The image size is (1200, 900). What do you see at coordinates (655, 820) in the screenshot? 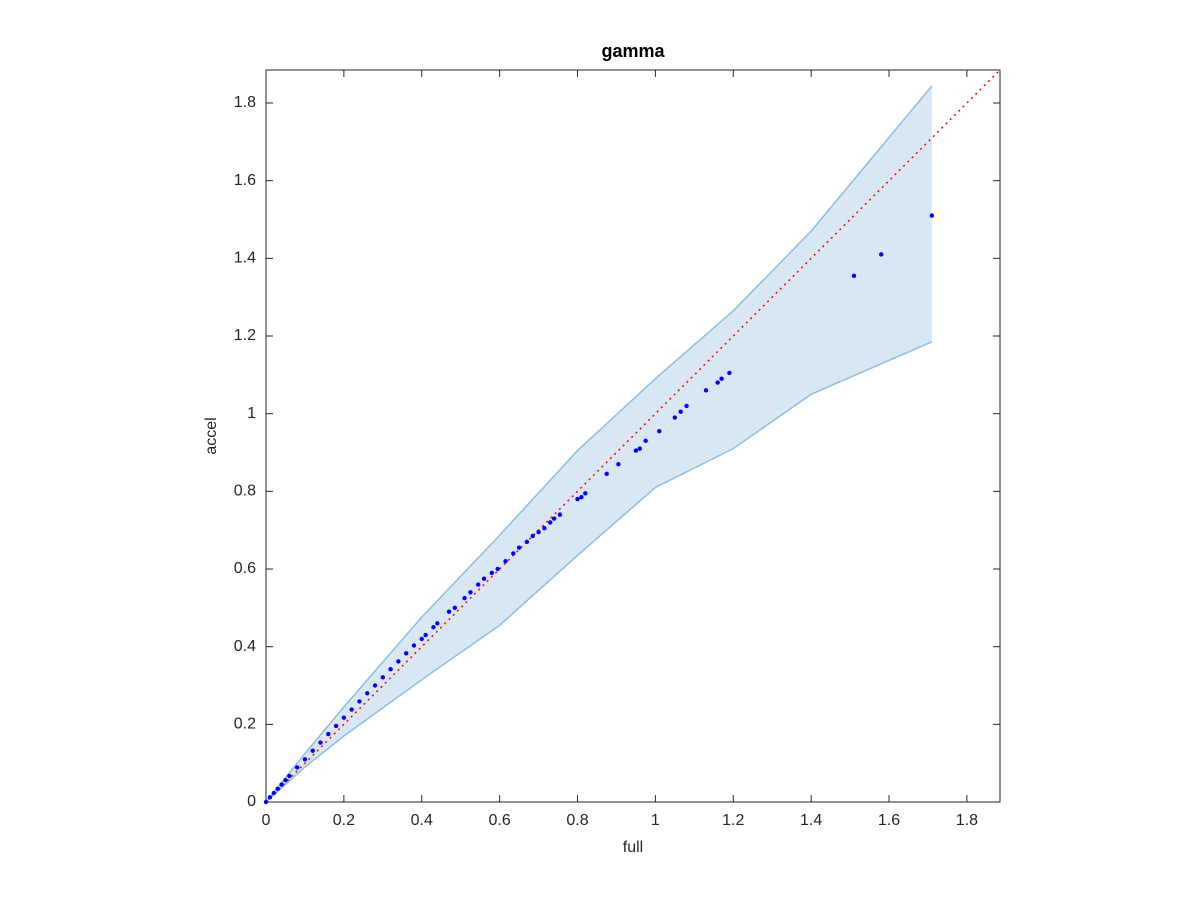
I see `x-tick-label: 1` at bounding box center [655, 820].